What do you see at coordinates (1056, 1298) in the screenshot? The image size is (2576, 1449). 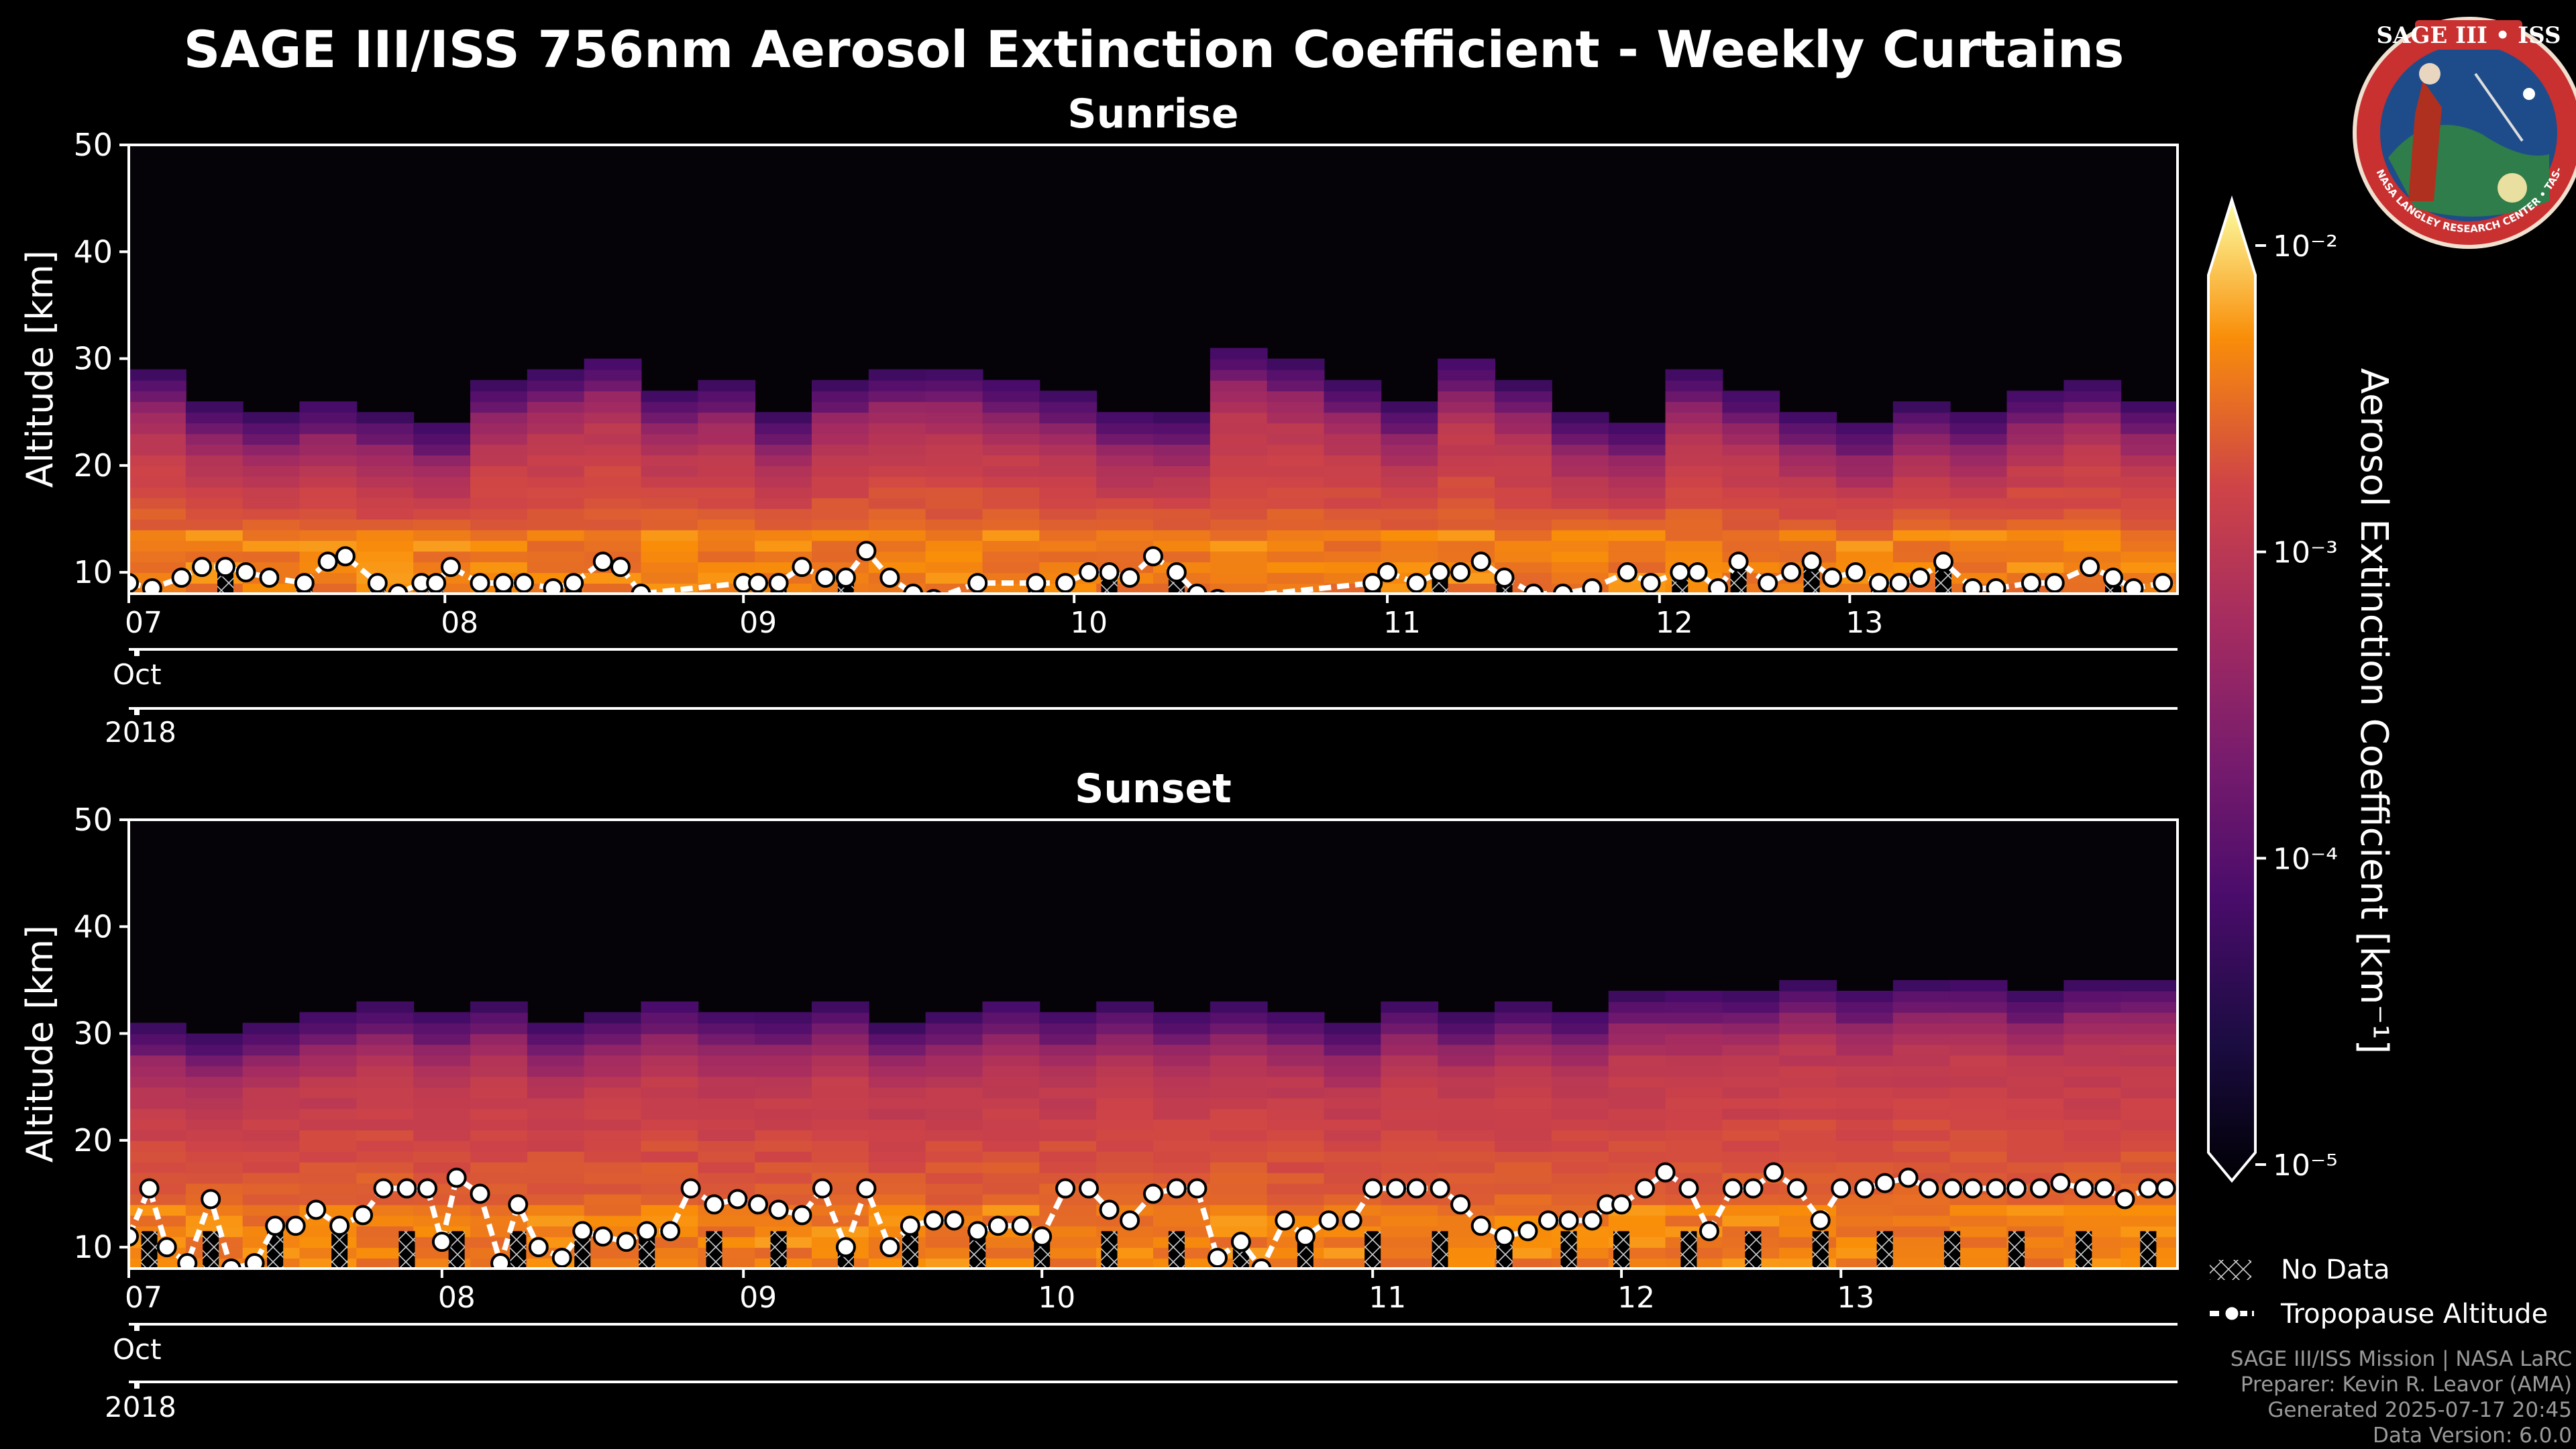 I see `sunset-x-tick-label: 10` at bounding box center [1056, 1298].